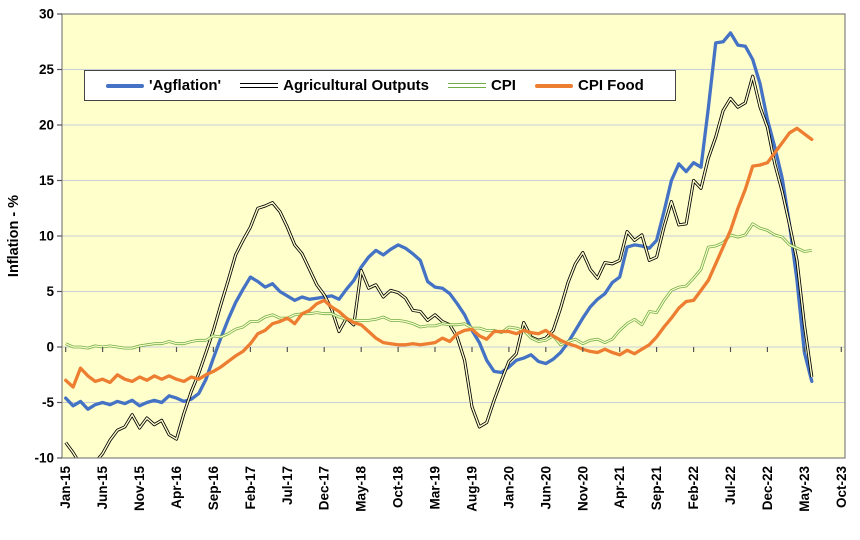  I want to click on svg-text: Feb-22, so click(693, 488).